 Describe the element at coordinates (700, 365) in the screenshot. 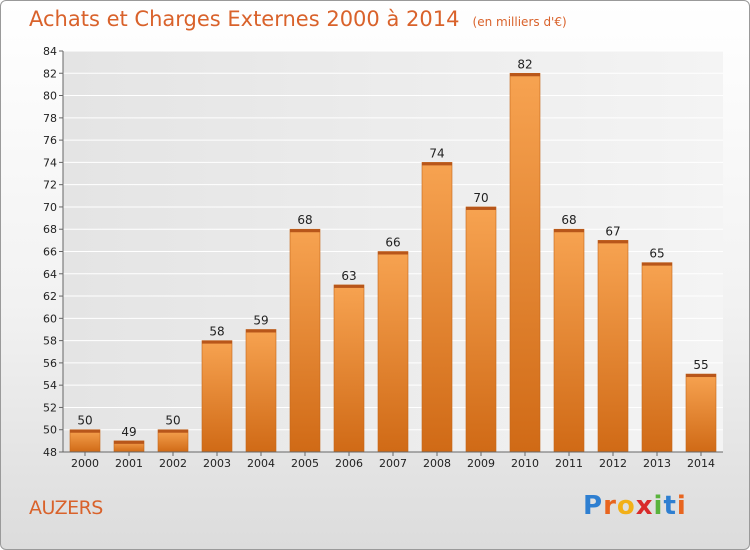

I see `bar-value-label: 55` at that location.